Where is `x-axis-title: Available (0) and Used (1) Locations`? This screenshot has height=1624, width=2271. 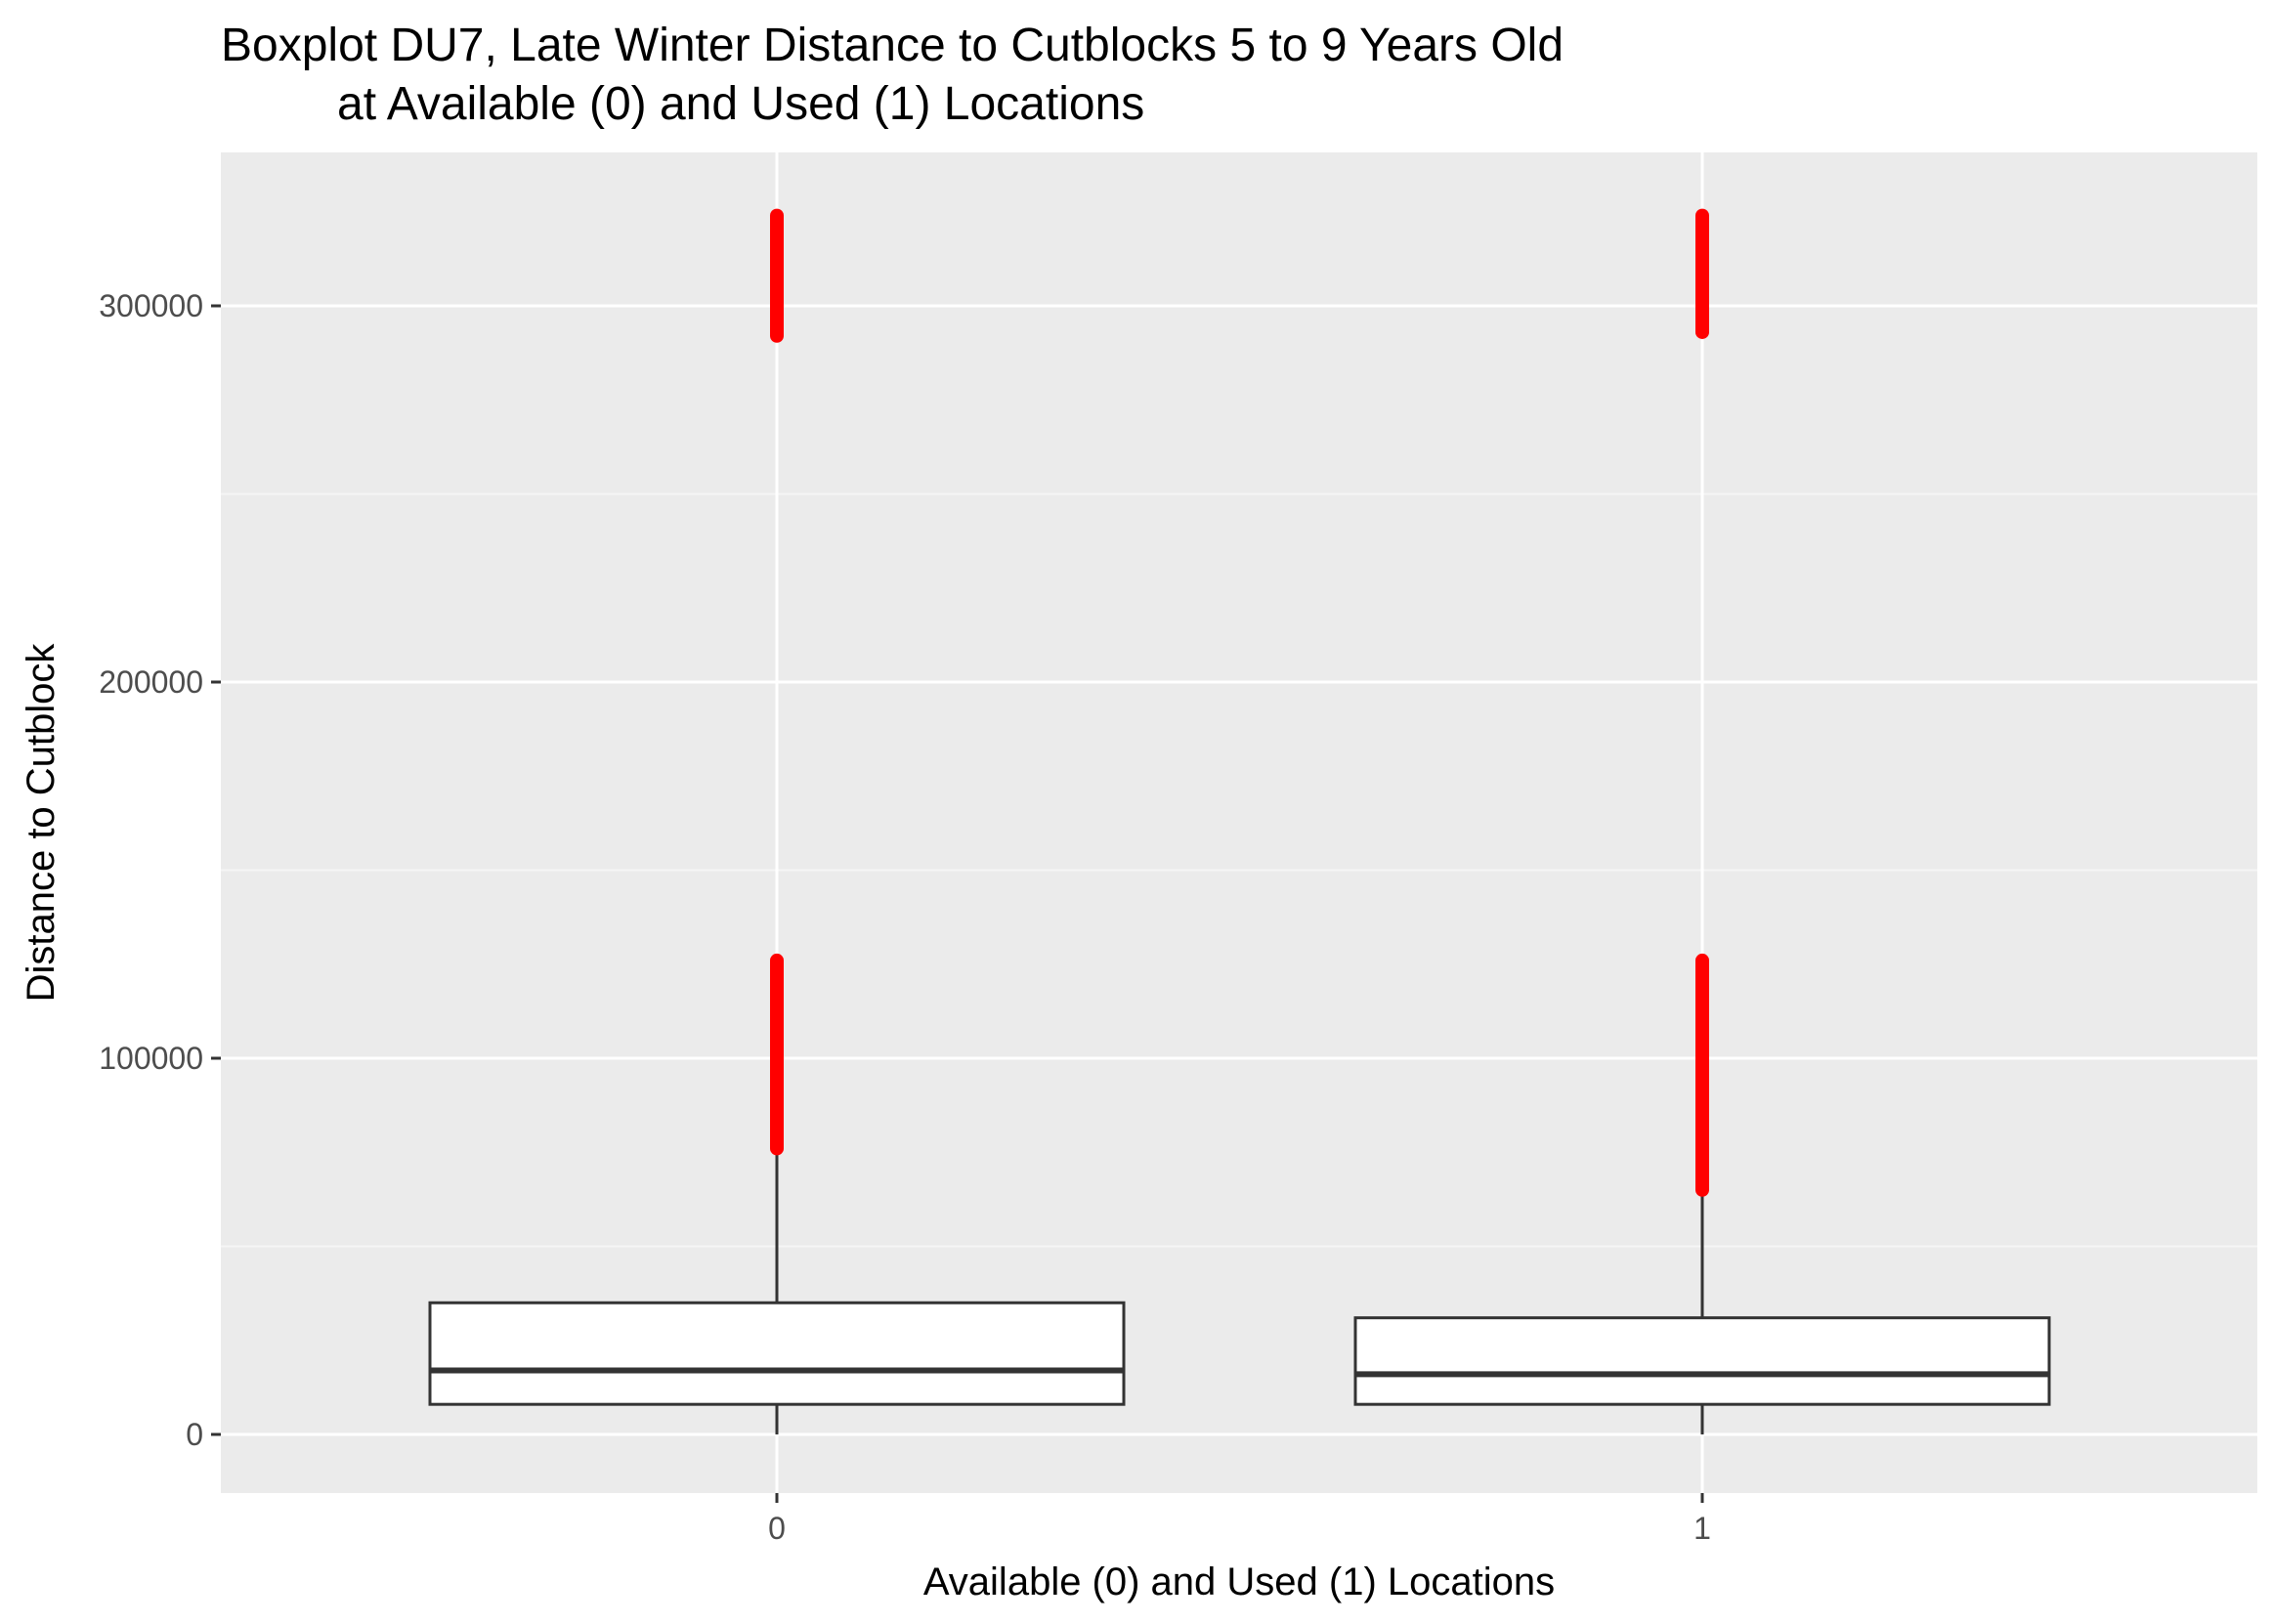 x-axis-title: Available (0) and Used (1) Locations is located at coordinates (1239, 1581).